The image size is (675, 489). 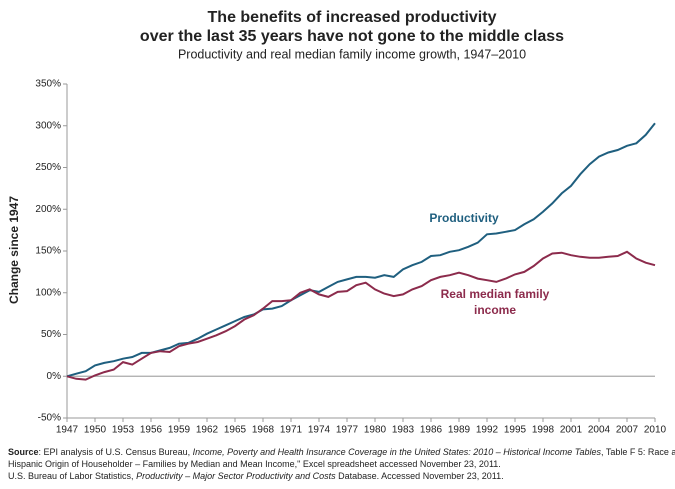 I want to click on y-tick-label: 300%, so click(x=48, y=125).